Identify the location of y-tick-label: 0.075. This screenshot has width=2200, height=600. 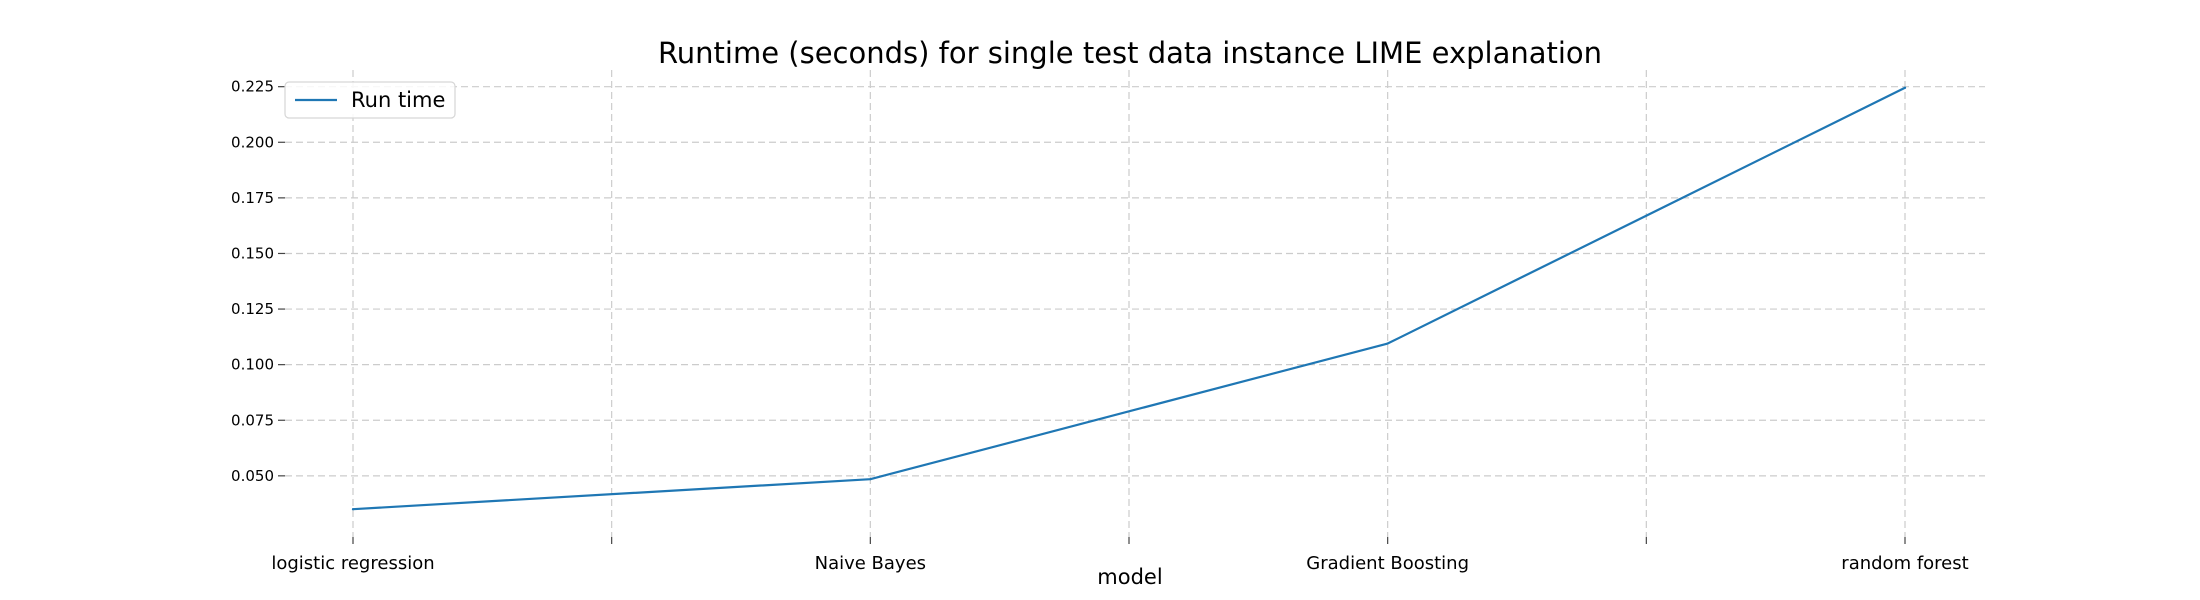
(252, 420).